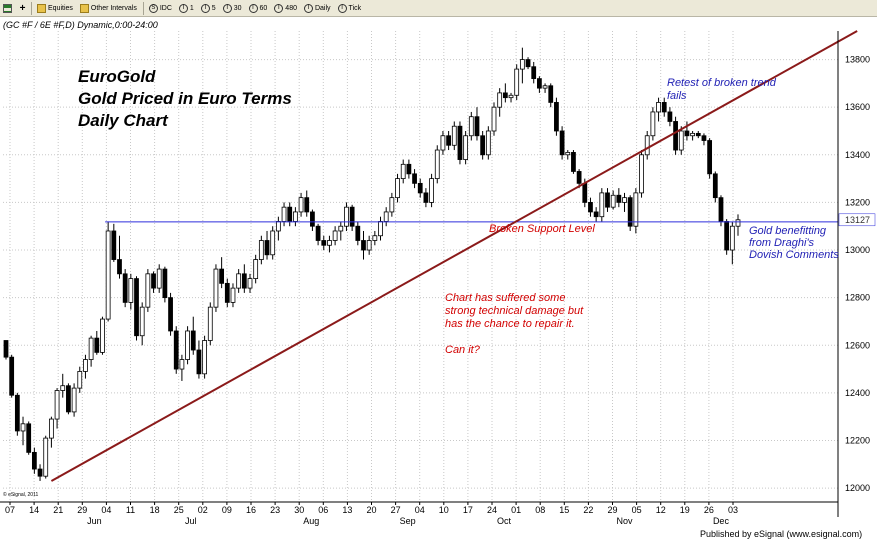 Image resolution: width=877 pixels, height=541 pixels. I want to click on toolbar-button-8: I 480, so click(285, 8).